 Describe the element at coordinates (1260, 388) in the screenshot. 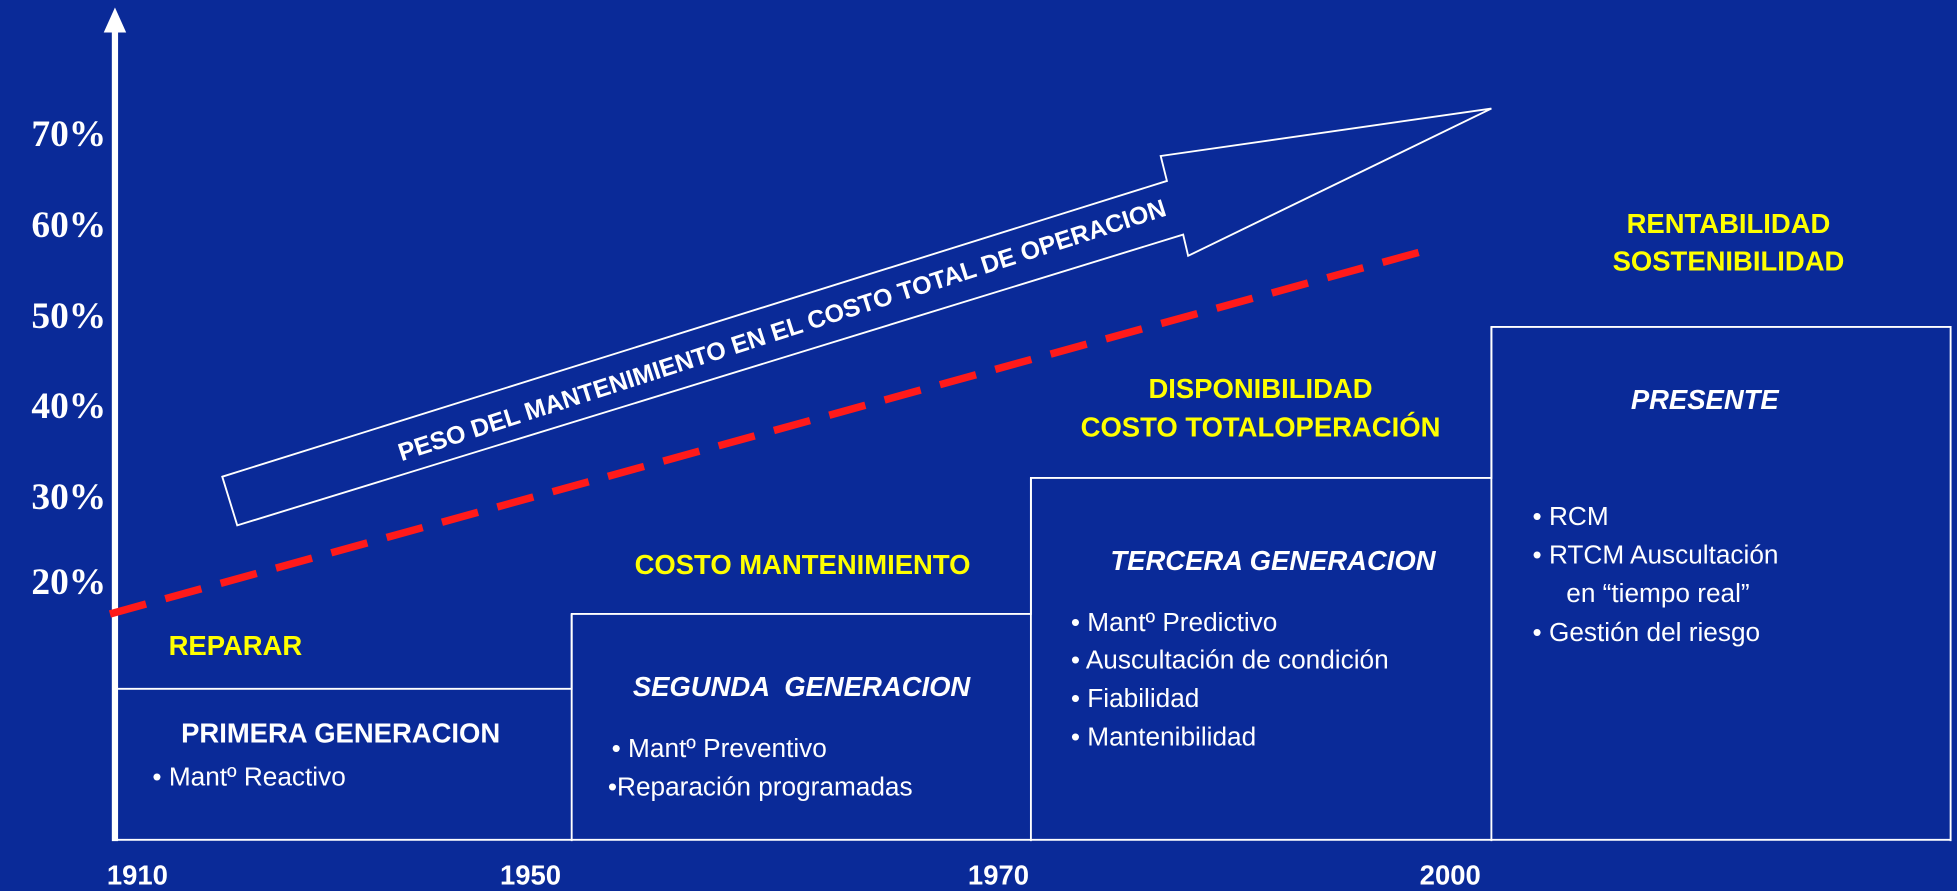

I see `stage-goal: DISPONIBILIDAD` at that location.